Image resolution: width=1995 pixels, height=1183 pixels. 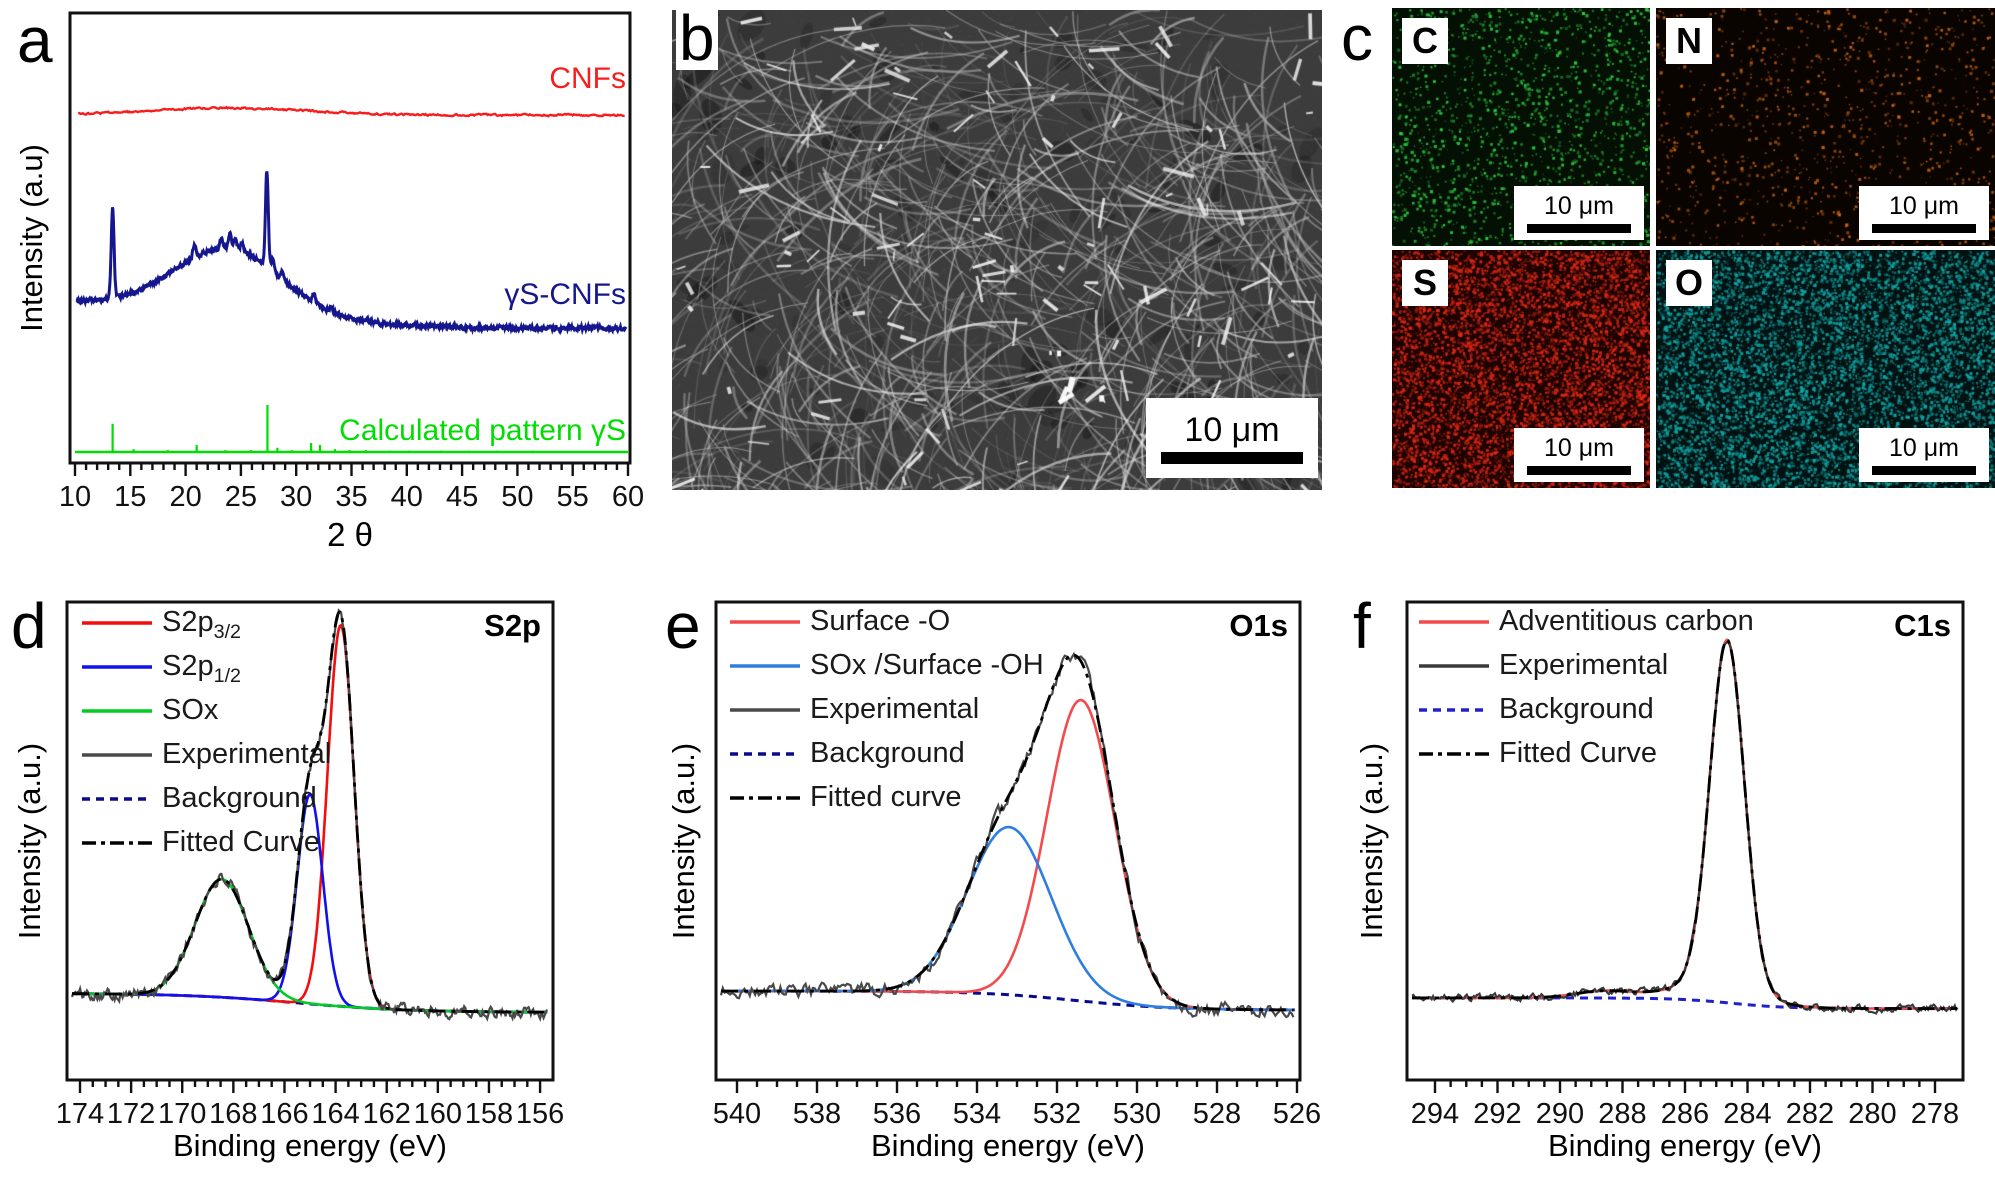 What do you see at coordinates (587, 78) in the screenshot?
I see `trace-label-cnfs: CNFs` at bounding box center [587, 78].